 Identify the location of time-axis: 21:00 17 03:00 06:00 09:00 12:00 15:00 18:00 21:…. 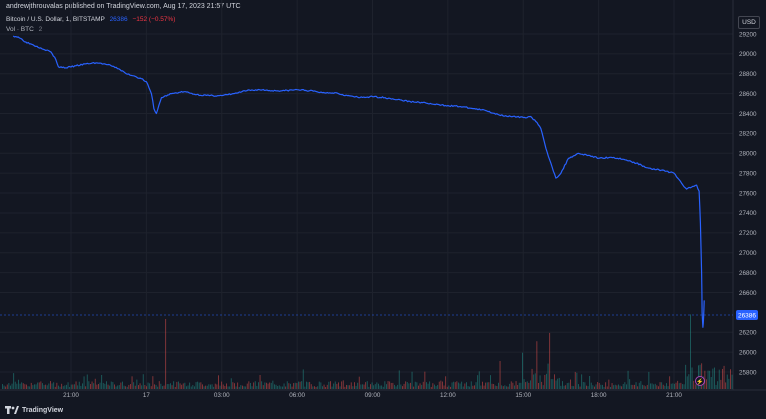
(372, 395).